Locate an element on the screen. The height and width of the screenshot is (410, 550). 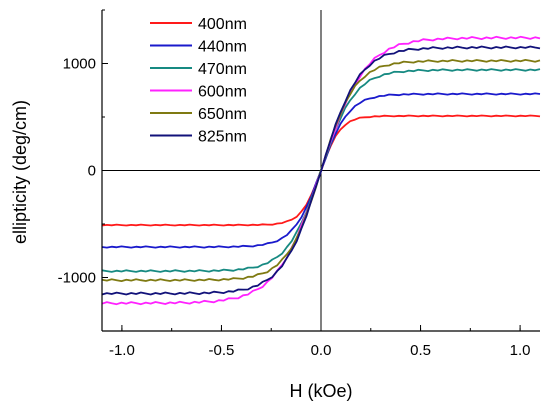
y-tick-label: -1000 is located at coordinates (77, 278).